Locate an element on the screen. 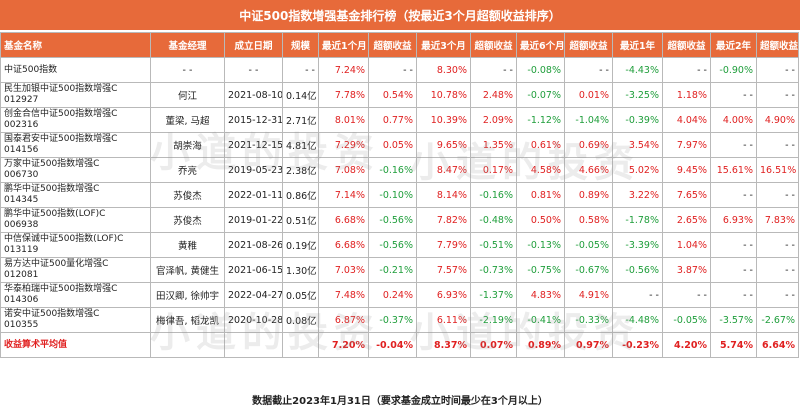 Image resolution: width=800 pixels, height=411 pixels. return-cell: -1.78% is located at coordinates (637, 220).